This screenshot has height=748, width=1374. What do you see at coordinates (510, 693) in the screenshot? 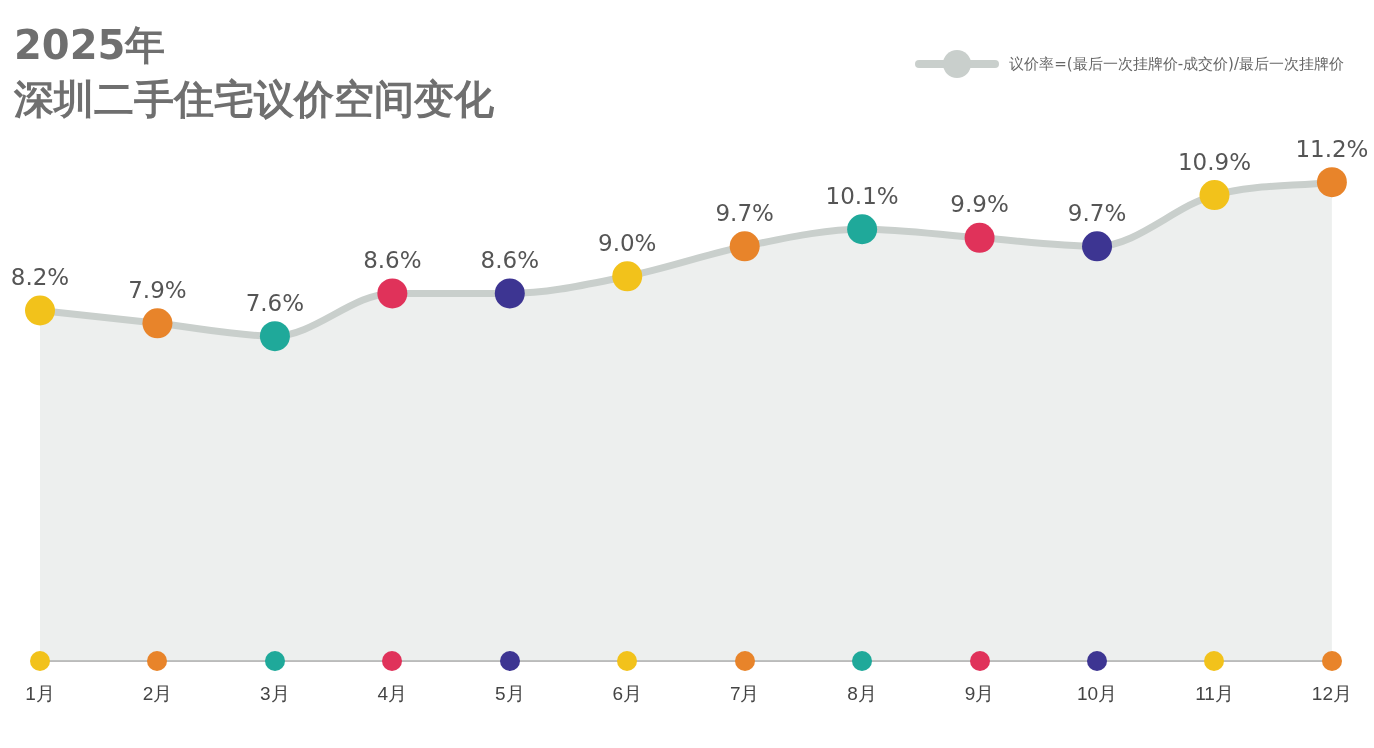
I see `x-tick-label: 5月` at bounding box center [510, 693].